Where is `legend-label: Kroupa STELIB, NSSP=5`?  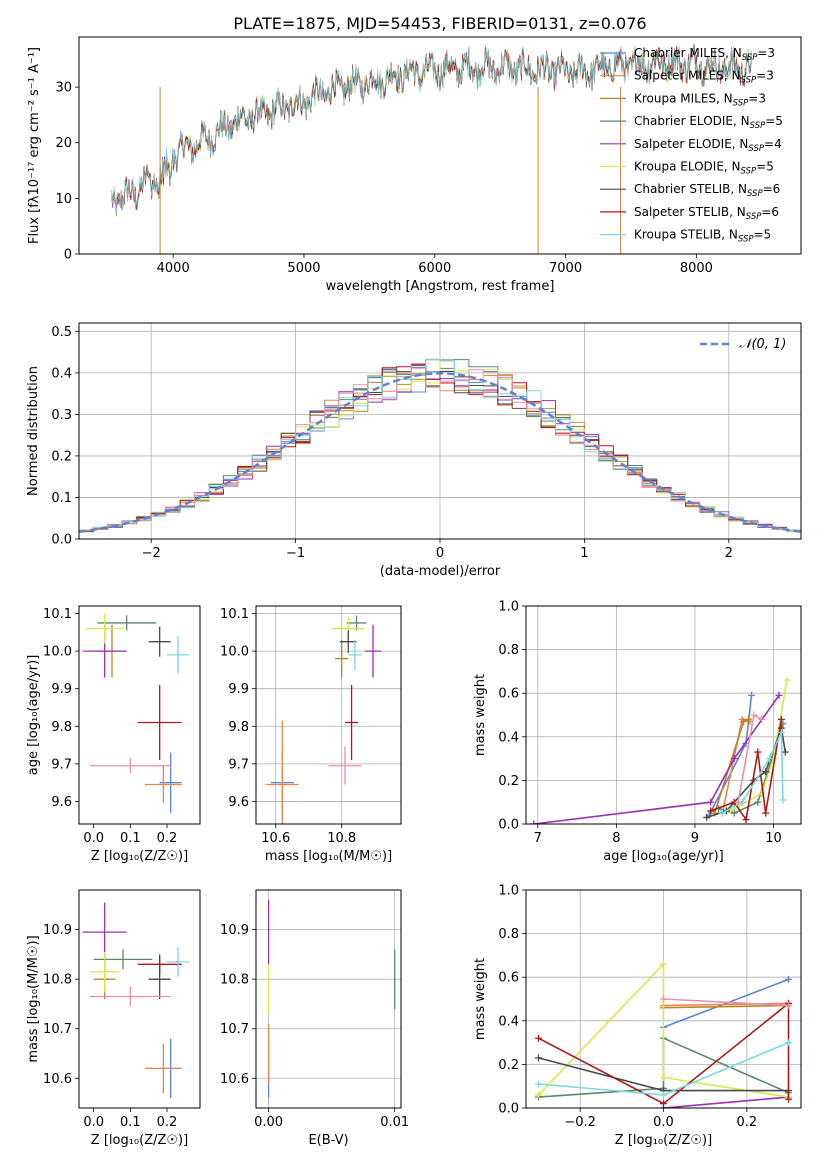 legend-label: Kroupa STELIB, NSSP=5 is located at coordinates (702, 236).